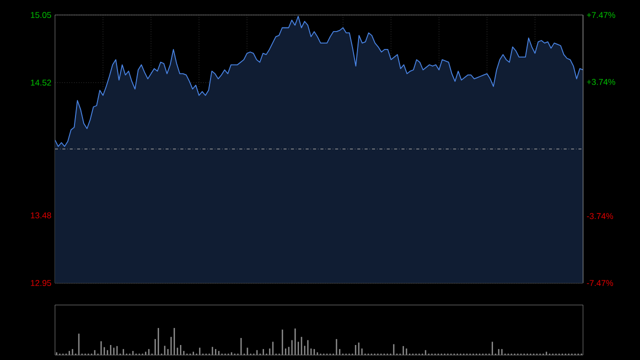 Image resolution: width=640 pixels, height=360 pixels. Describe the element at coordinates (41, 15) in the screenshot. I see `y-tick-label: 15.05` at that location.